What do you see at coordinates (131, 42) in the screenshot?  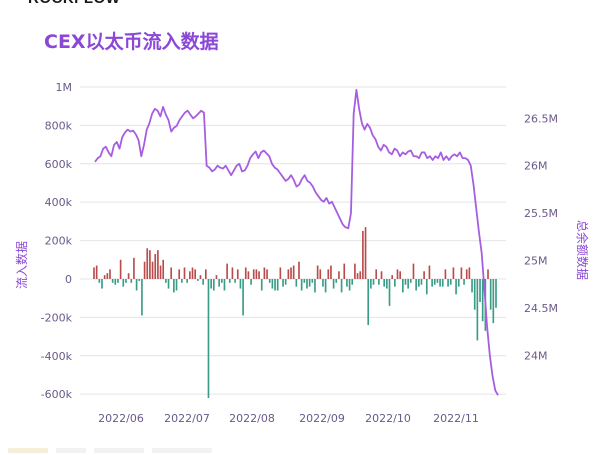 I see `chart-title: CEX以太币流入数据` at bounding box center [131, 42].